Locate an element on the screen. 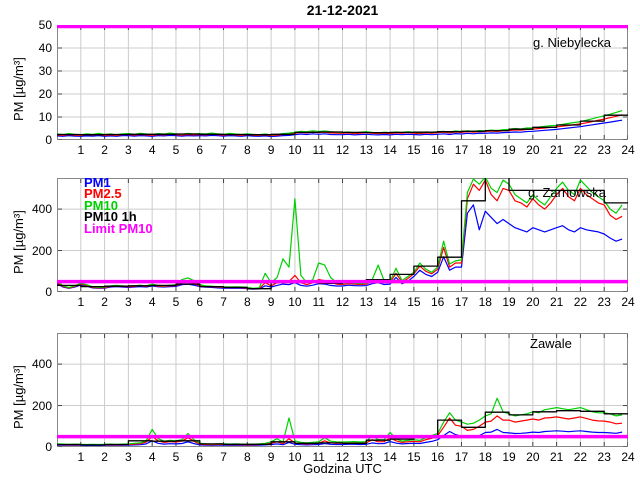  chart-title: 21-12-2021 is located at coordinates (342, 10).